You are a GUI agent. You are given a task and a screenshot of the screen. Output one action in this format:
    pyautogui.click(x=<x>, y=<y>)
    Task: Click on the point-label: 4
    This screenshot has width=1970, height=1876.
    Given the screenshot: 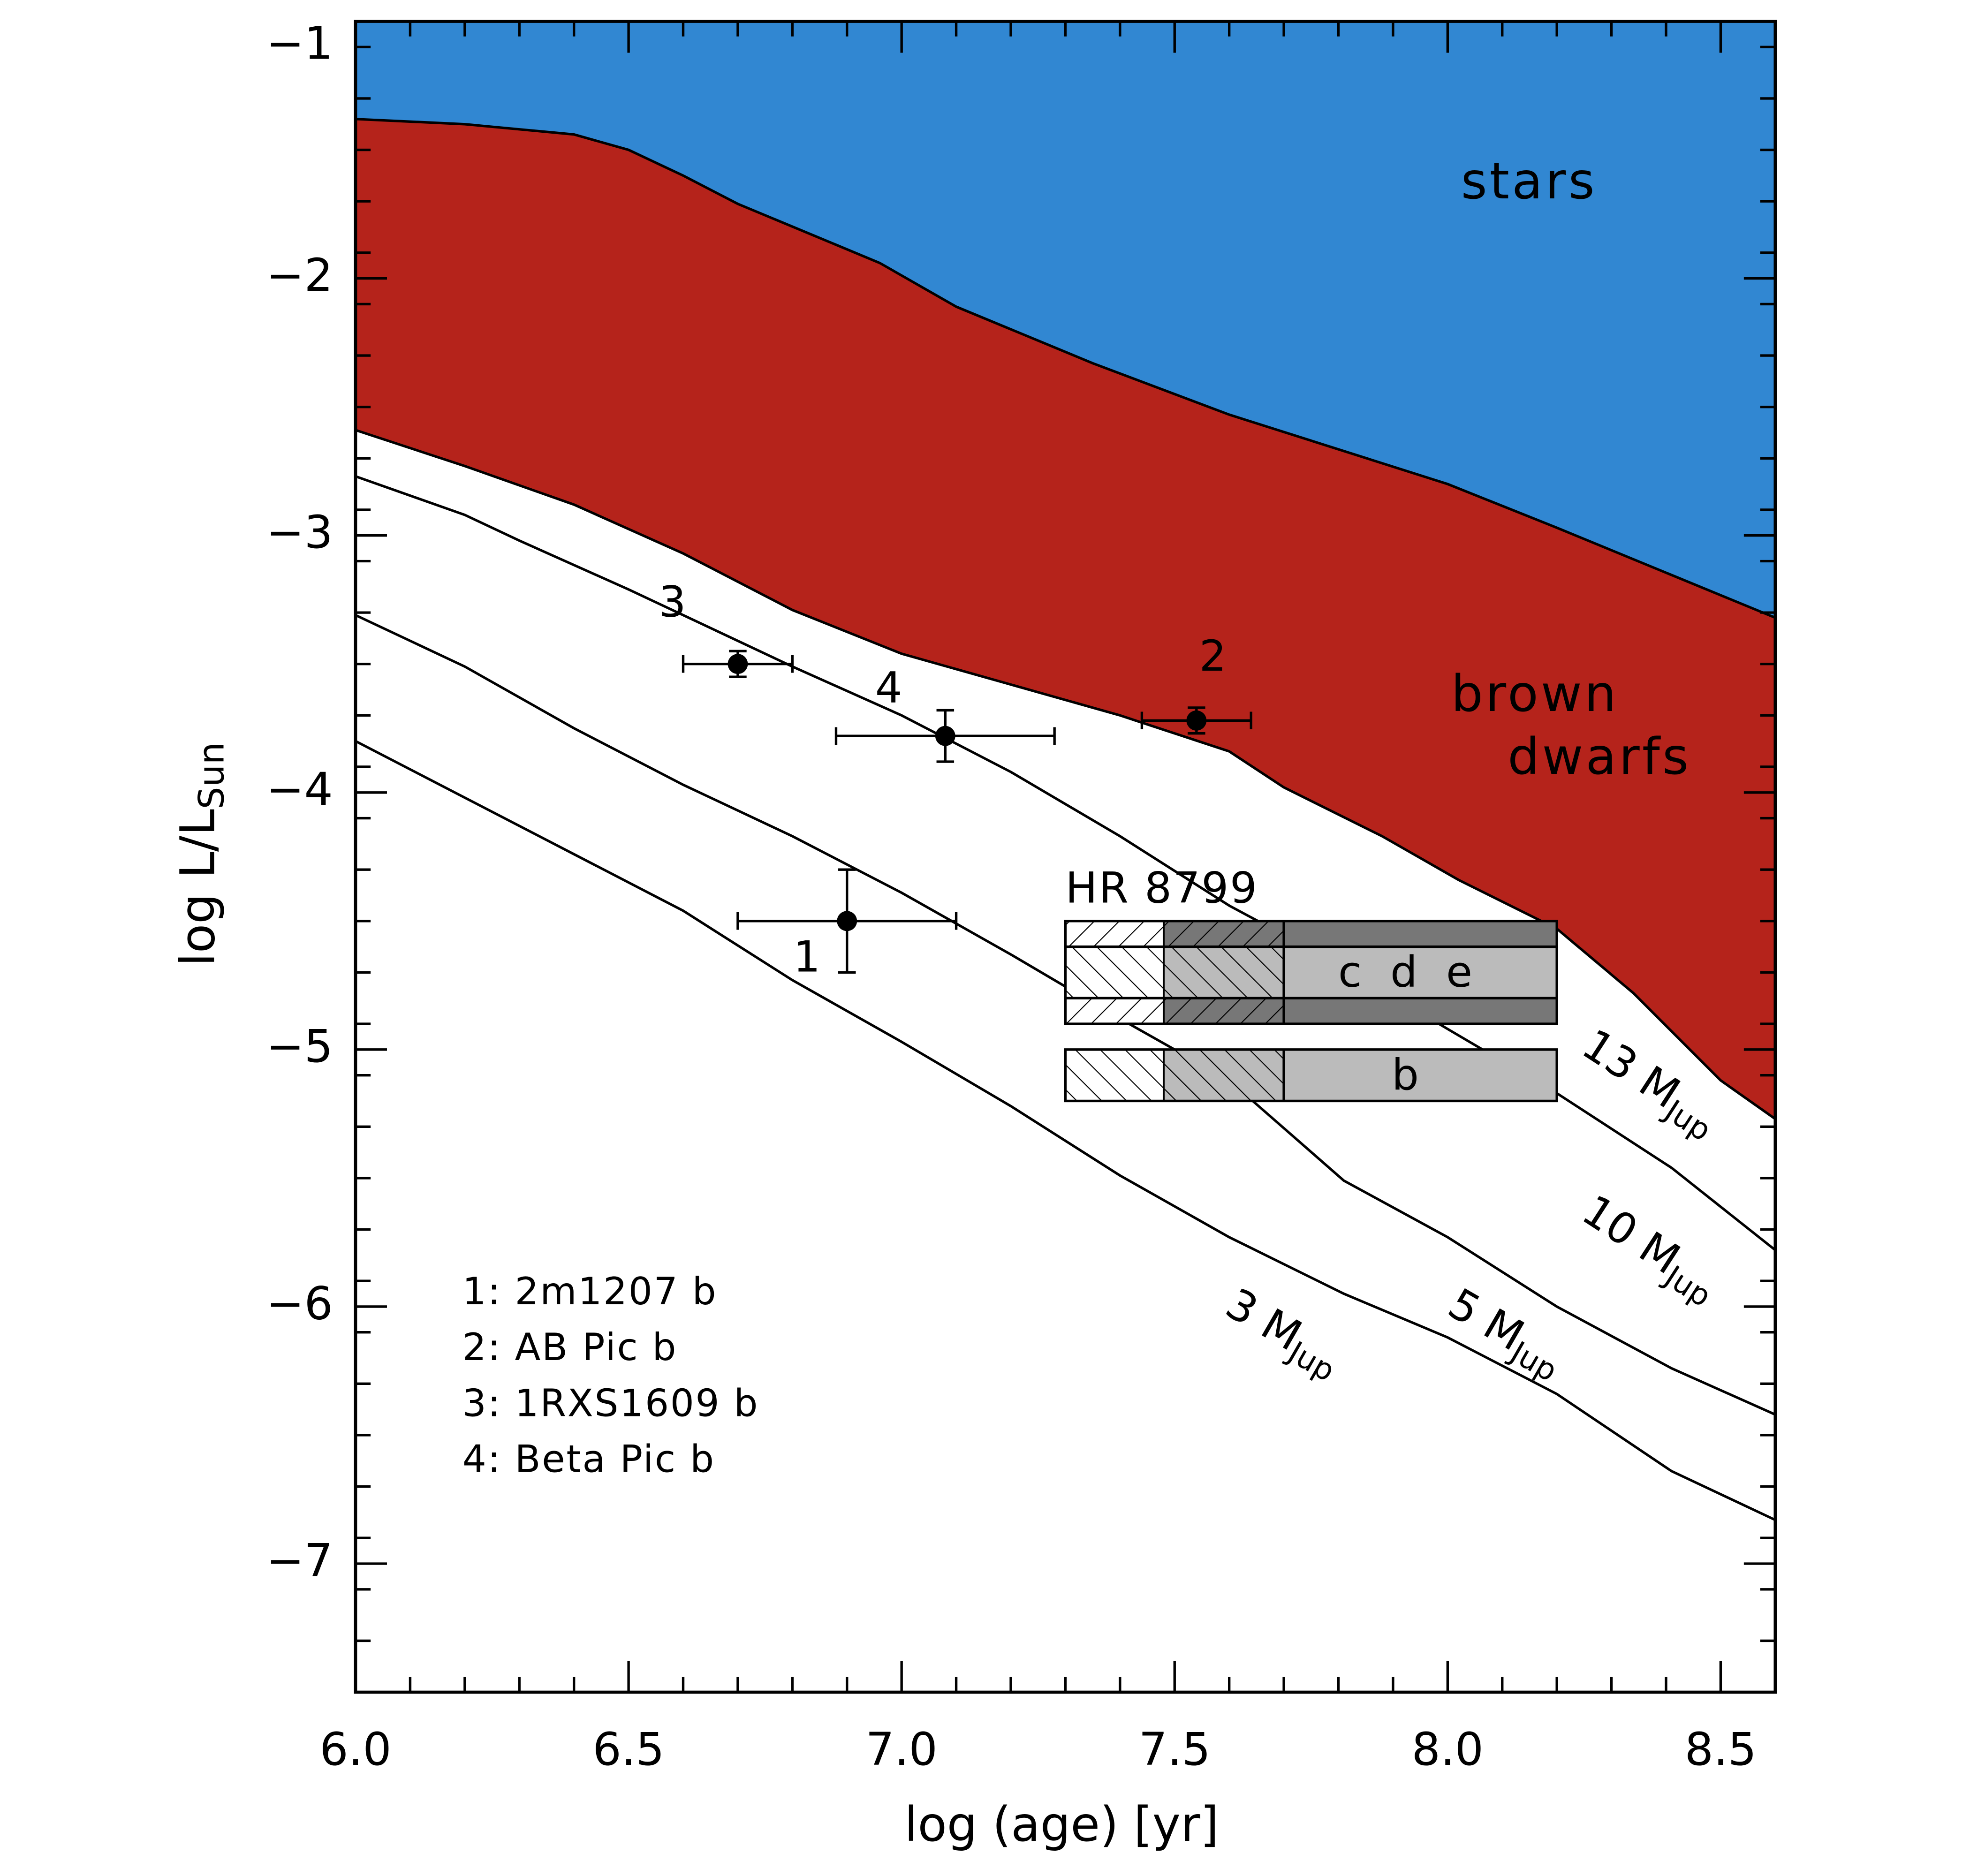 What is the action you would take?
    pyautogui.click(x=889, y=688)
    